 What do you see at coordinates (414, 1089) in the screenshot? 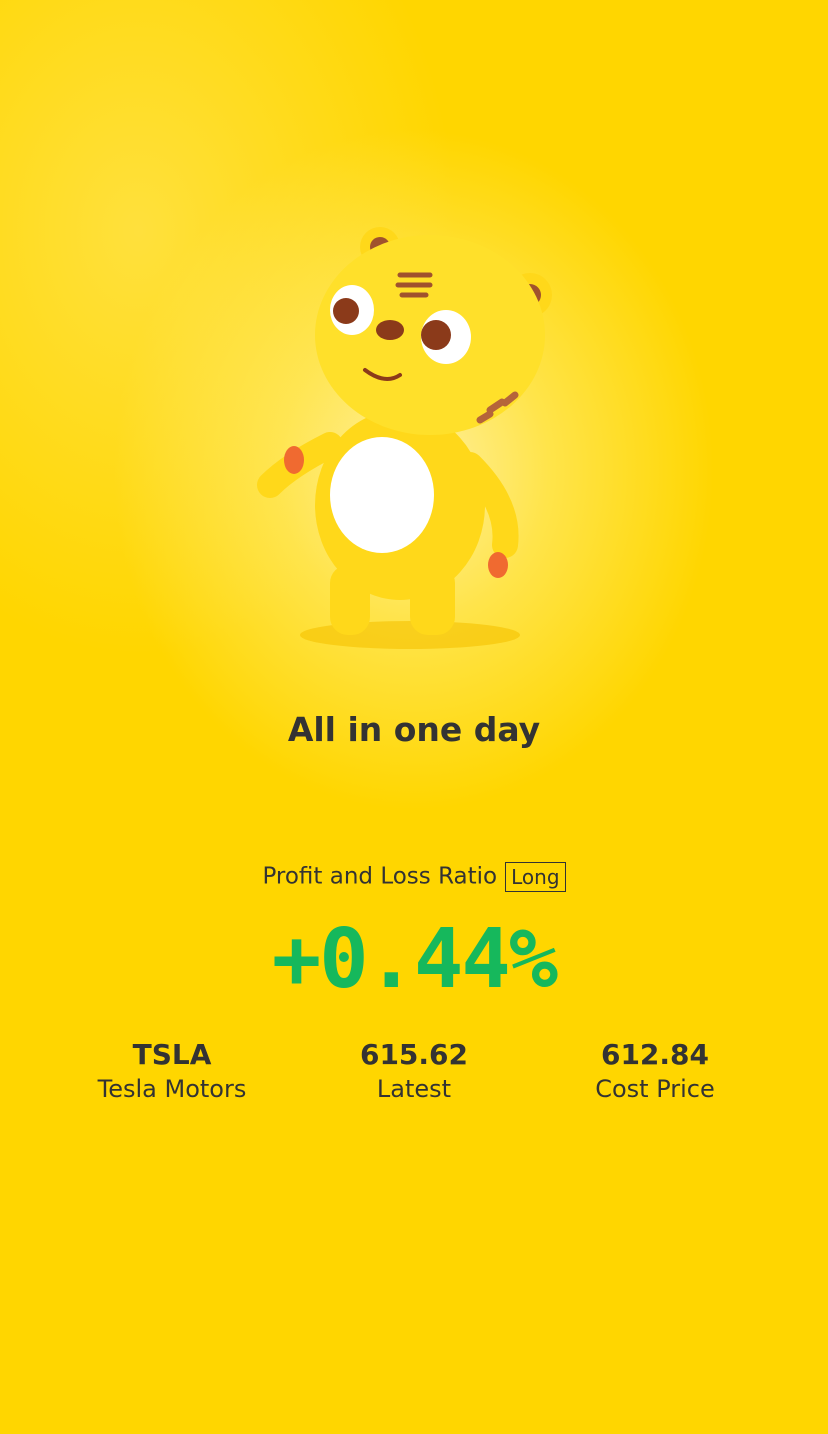
I see `stat-label: Latest` at bounding box center [414, 1089].